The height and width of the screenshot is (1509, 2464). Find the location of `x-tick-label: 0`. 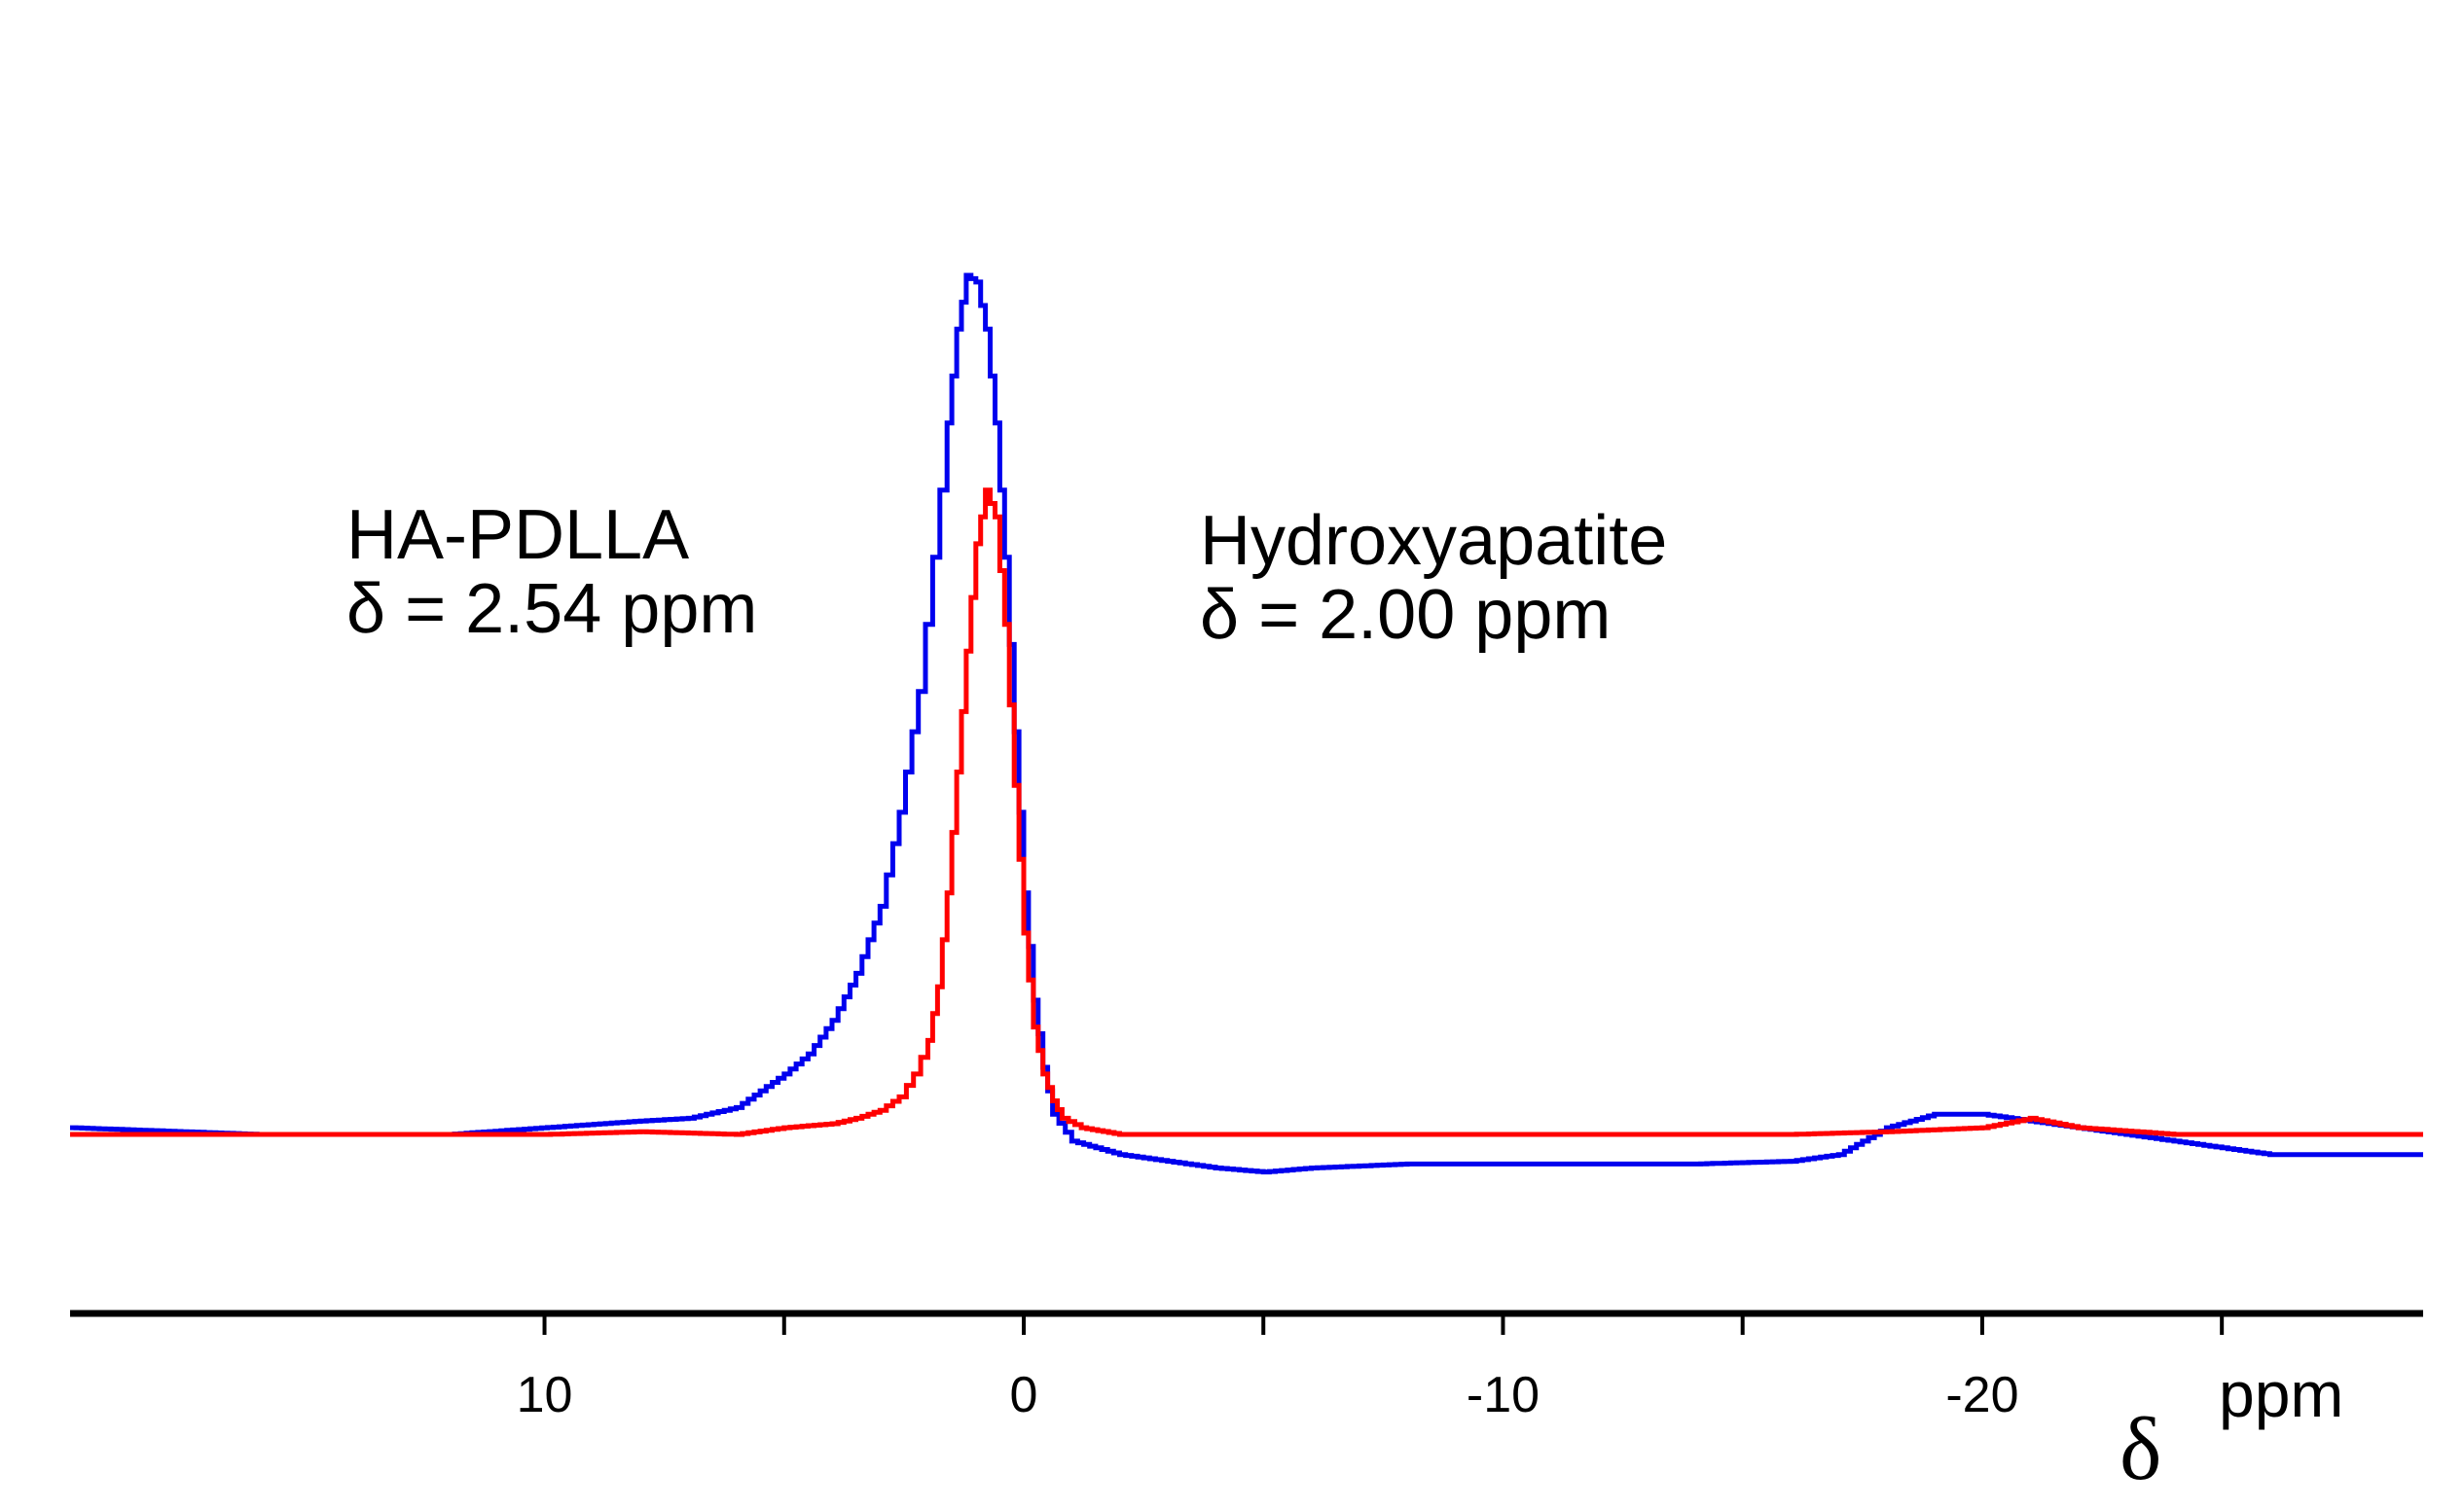

x-tick-label: 0 is located at coordinates (1024, 1395).